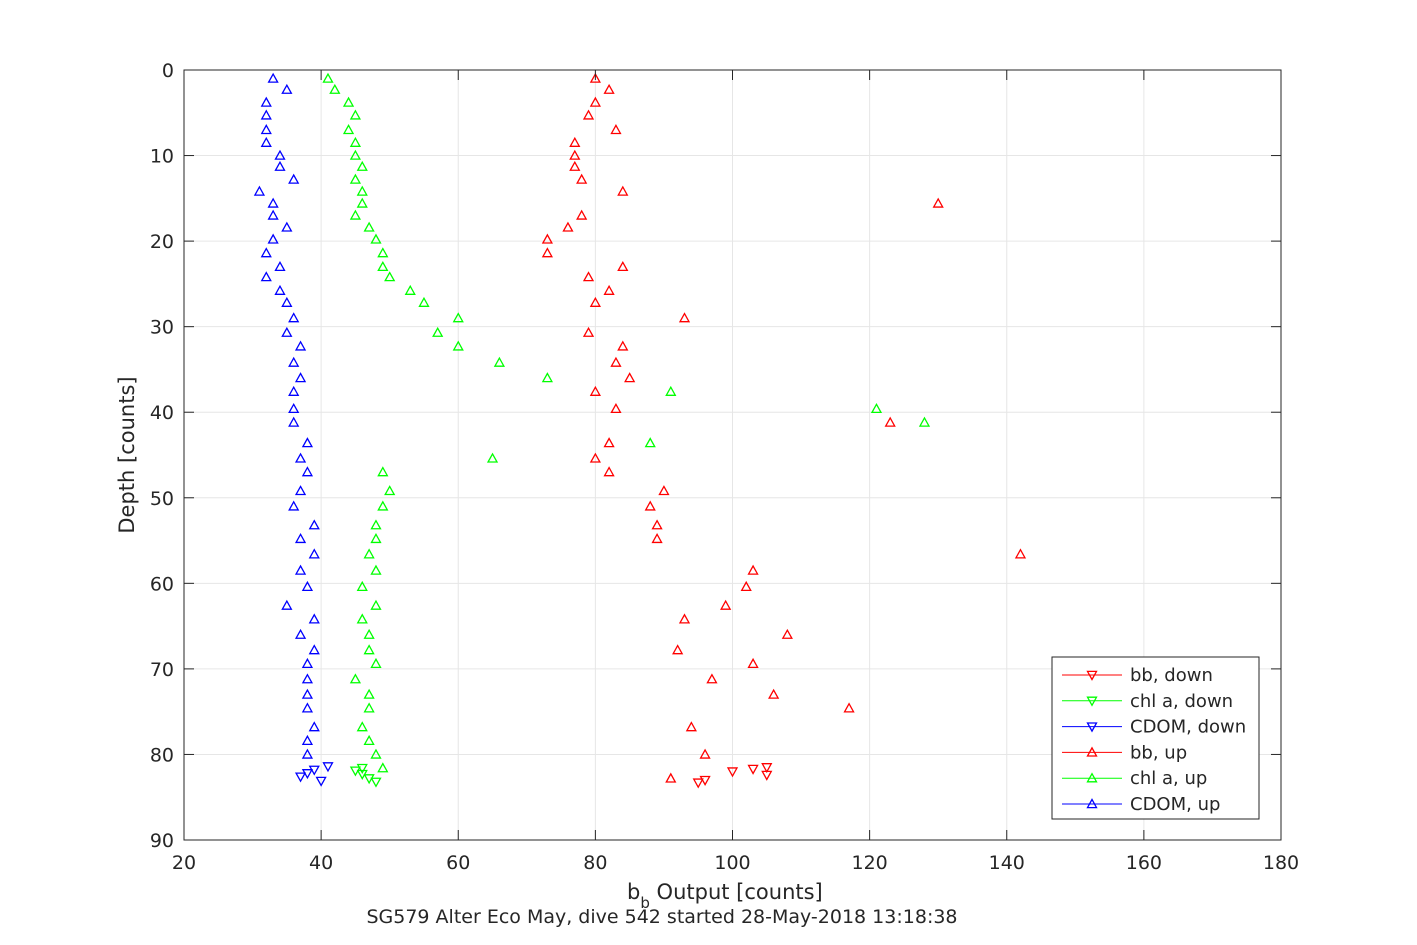 This screenshot has width=1417, height=945. Describe the element at coordinates (1171, 675) in the screenshot. I see `legend-label: bb, down` at that location.